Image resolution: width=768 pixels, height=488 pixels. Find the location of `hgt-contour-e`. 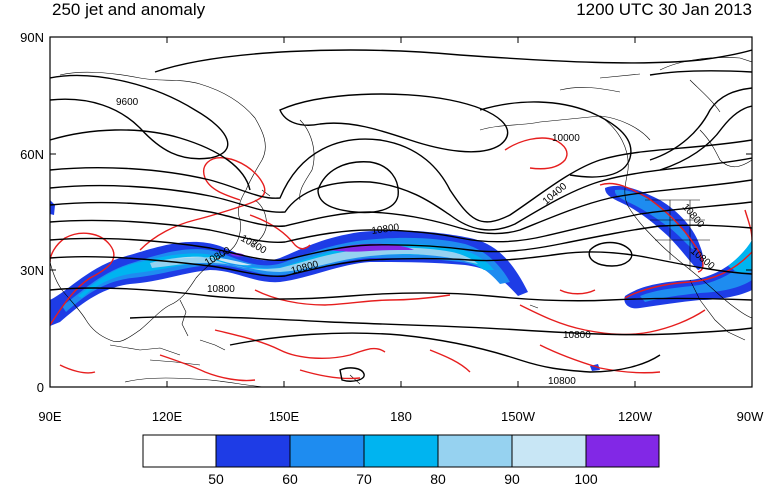

hgt-contour-e is located at coordinates (401, 243).